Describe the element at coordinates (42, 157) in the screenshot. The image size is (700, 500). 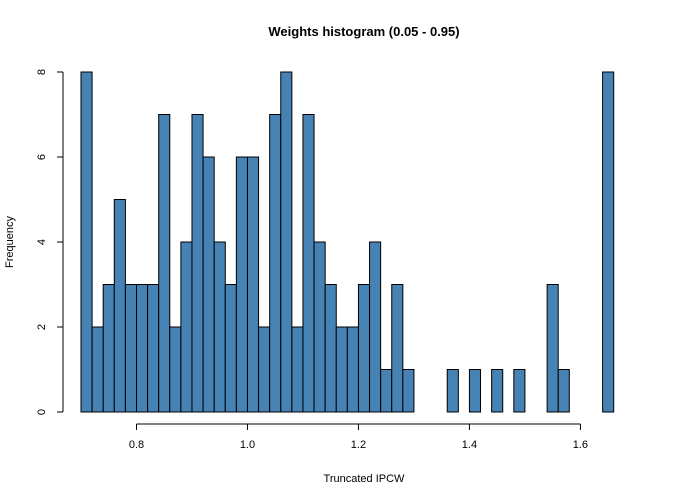
I see `y-tick-label: 6` at that location.